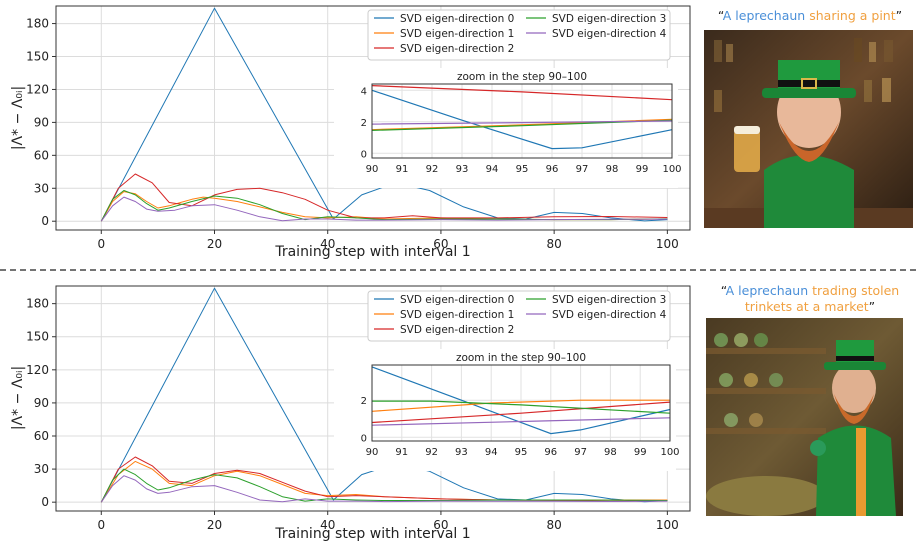 The height and width of the screenshot is (546, 917). What do you see at coordinates (667, 525) in the screenshot?
I see `x-tick-label: 100` at bounding box center [667, 525].